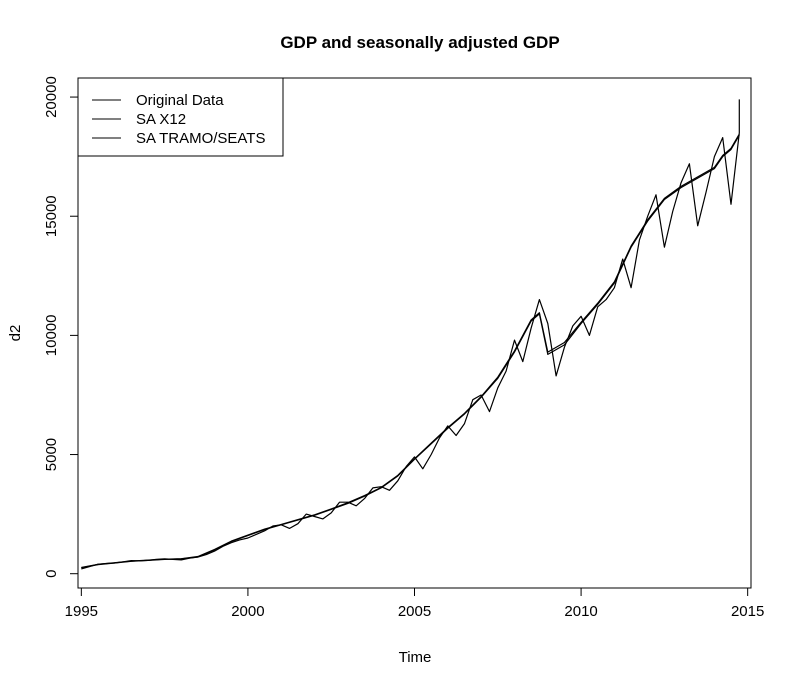 The height and width of the screenshot is (685, 792). I want to click on x-axis: 1995 2000 2005 2010 2015, so click(414, 603).